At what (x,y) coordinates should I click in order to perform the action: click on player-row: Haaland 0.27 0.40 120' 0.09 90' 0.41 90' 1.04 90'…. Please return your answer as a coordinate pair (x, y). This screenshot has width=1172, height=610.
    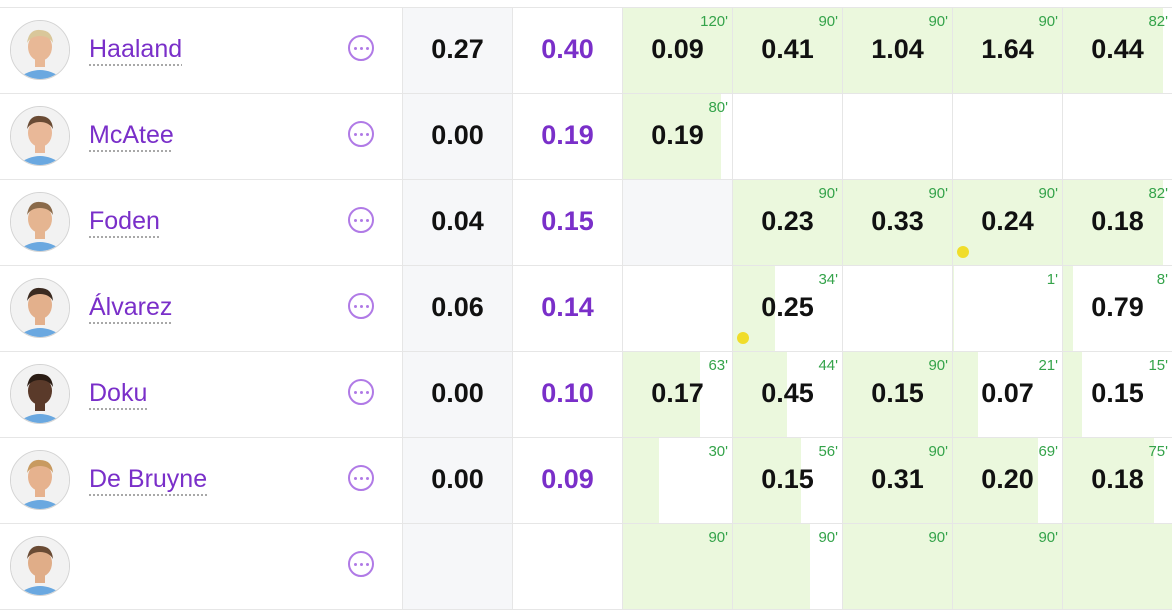
    Looking at the image, I should click on (586, 51).